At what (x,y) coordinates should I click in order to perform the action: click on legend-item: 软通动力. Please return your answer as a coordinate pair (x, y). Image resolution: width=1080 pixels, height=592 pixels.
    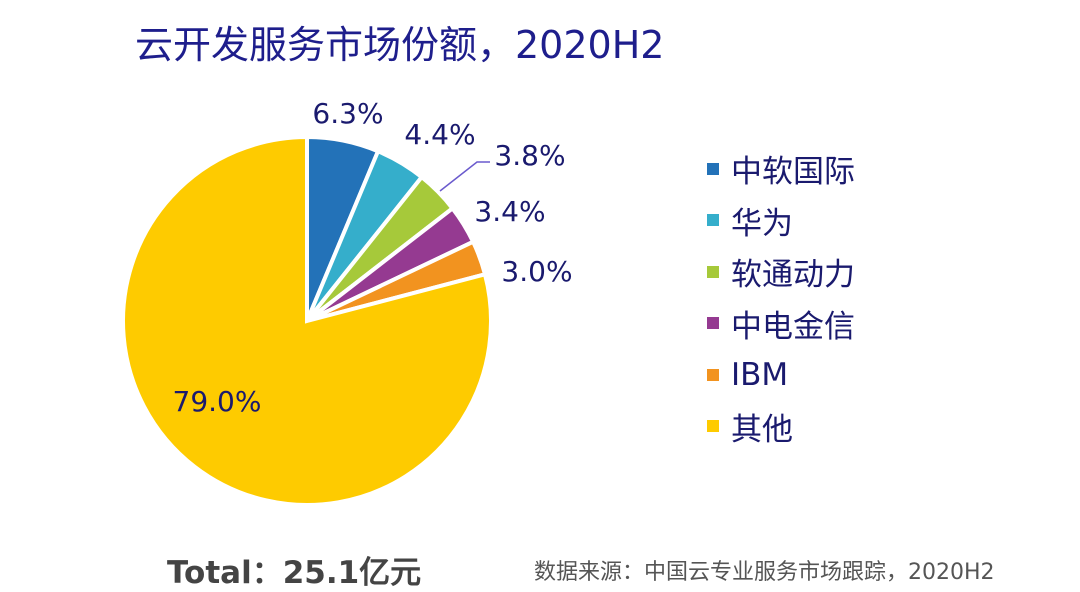
    Looking at the image, I should click on (781, 272).